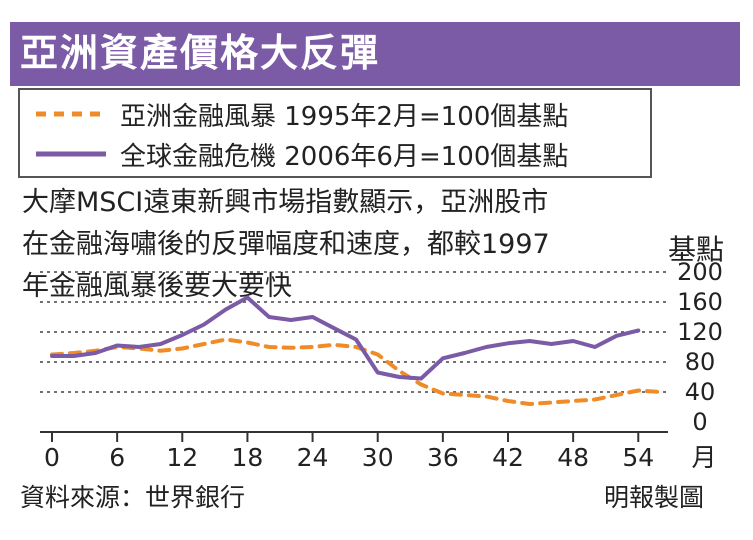  Describe the element at coordinates (696, 249) in the screenshot. I see `y-unit-label: 基點` at that location.